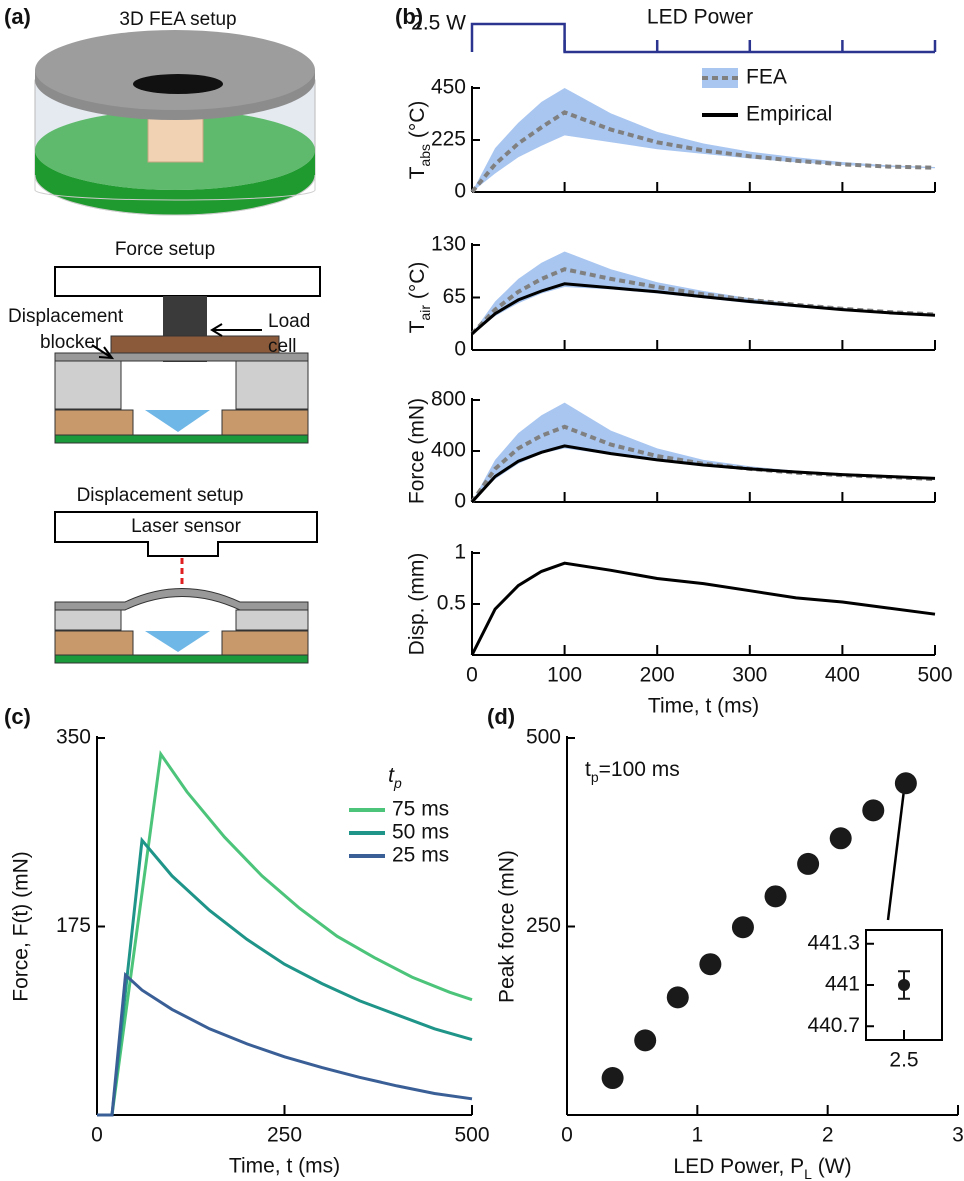 The height and width of the screenshot is (1181, 964). What do you see at coordinates (448, 399) in the screenshot?
I see `y-tick-label: 800` at bounding box center [448, 399].